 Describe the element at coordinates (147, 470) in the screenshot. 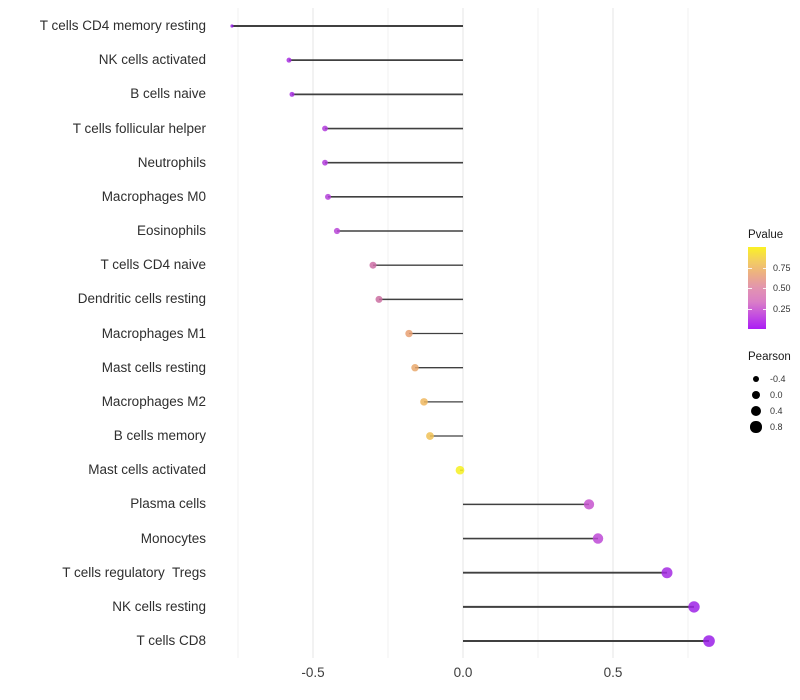

I see `y-axis-label: Mast cells activated` at that location.